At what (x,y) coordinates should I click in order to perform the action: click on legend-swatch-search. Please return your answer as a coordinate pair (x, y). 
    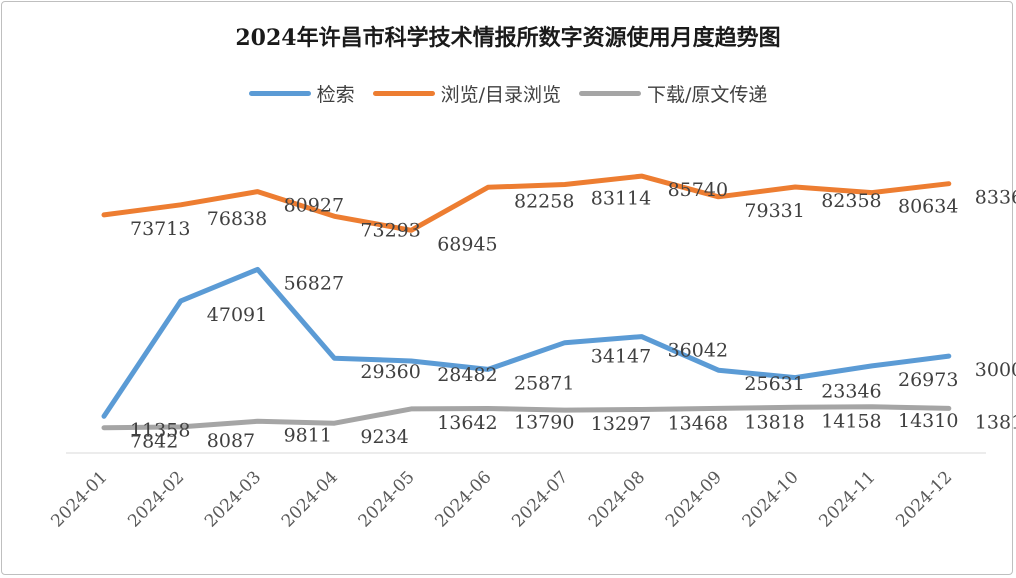
    Looking at the image, I should click on (279, 93).